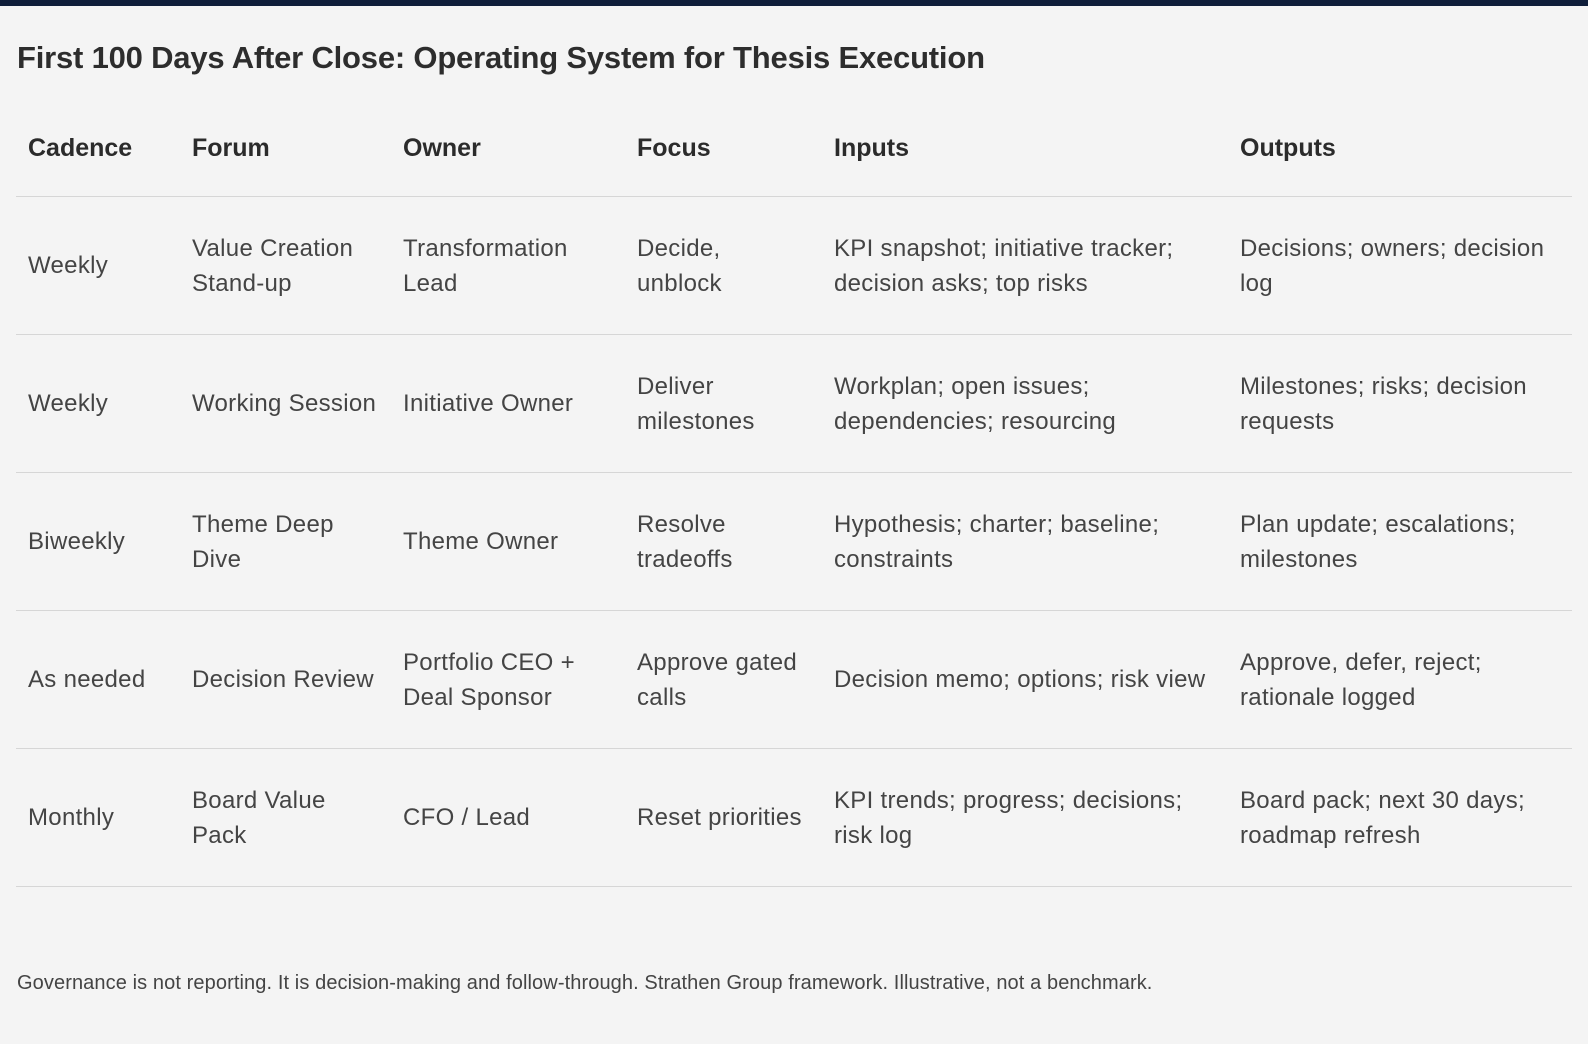 This screenshot has width=1588, height=1044. I want to click on column-header-outputs: Outputs, so click(1400, 148).